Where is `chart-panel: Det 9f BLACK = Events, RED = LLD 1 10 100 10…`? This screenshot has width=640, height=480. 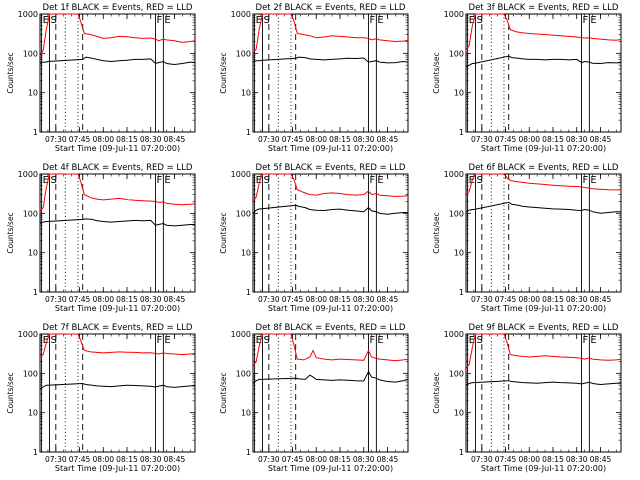 chart-panel: Det 9f BLACK = Events, RED = LLD 1 10 100 10… is located at coordinates (527, 398).